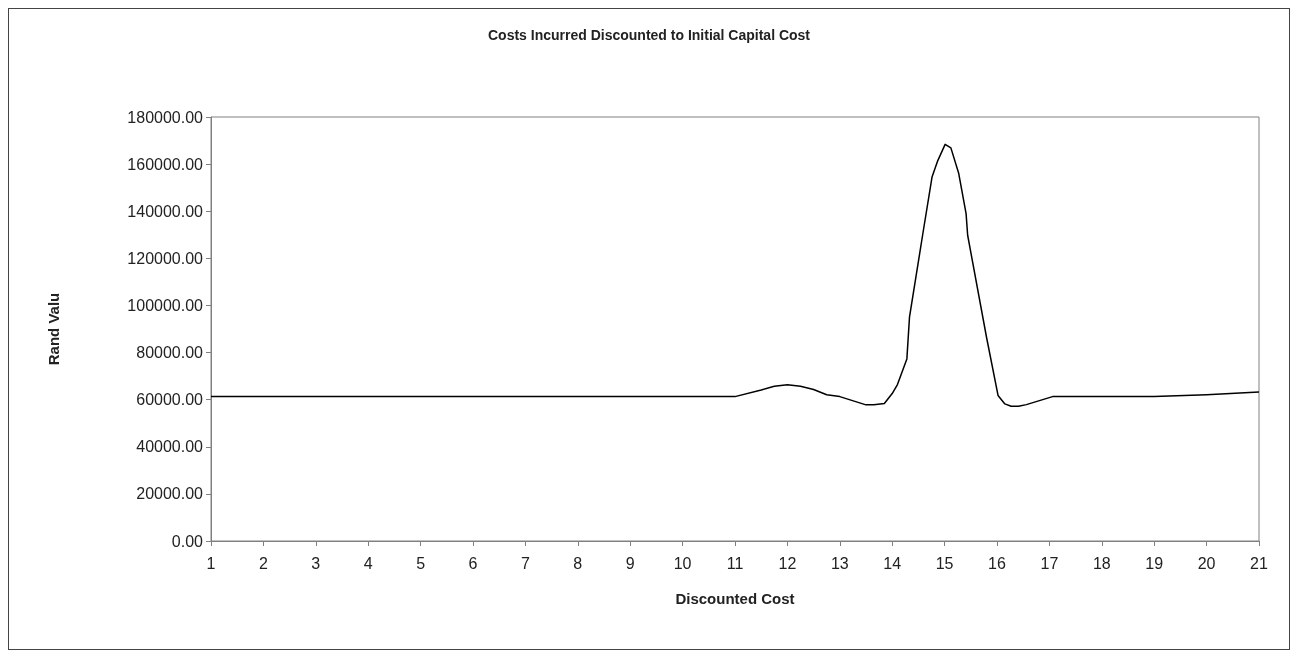  I want to click on y-tick-label: 20000.00, so click(170, 494).